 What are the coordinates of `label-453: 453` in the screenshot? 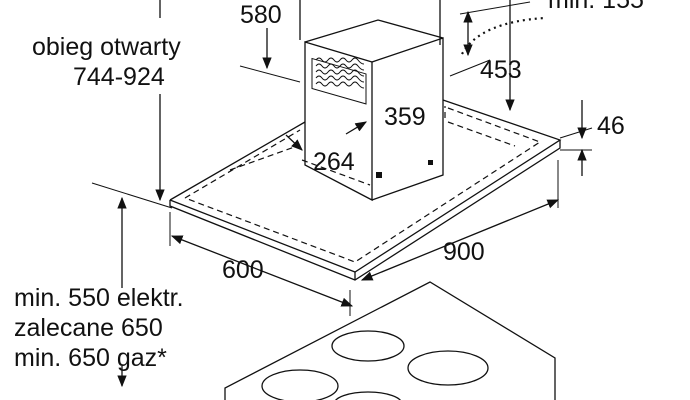 It's located at (501, 70).